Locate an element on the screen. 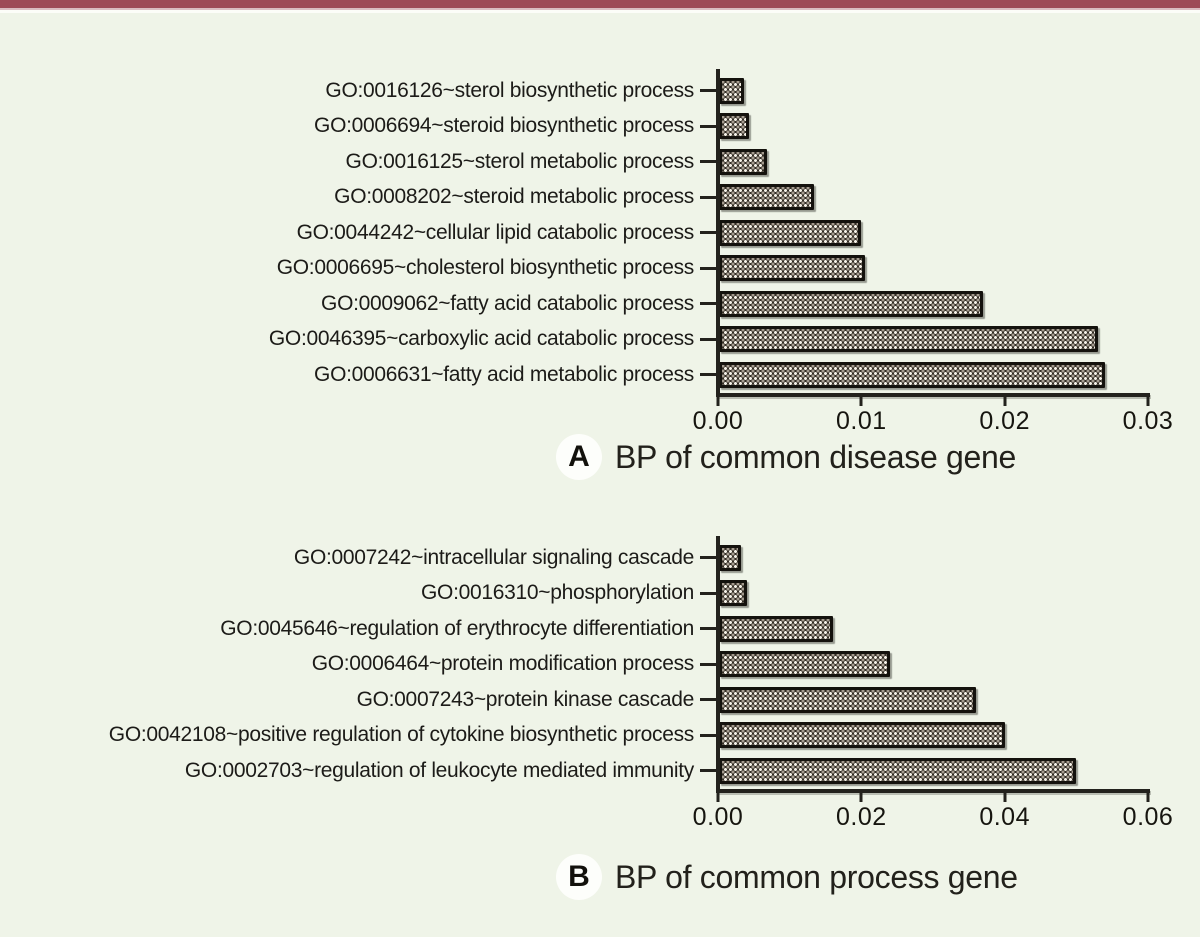  category-label: GO:0009062~fatty acid catabolic process is located at coordinates (507, 303).